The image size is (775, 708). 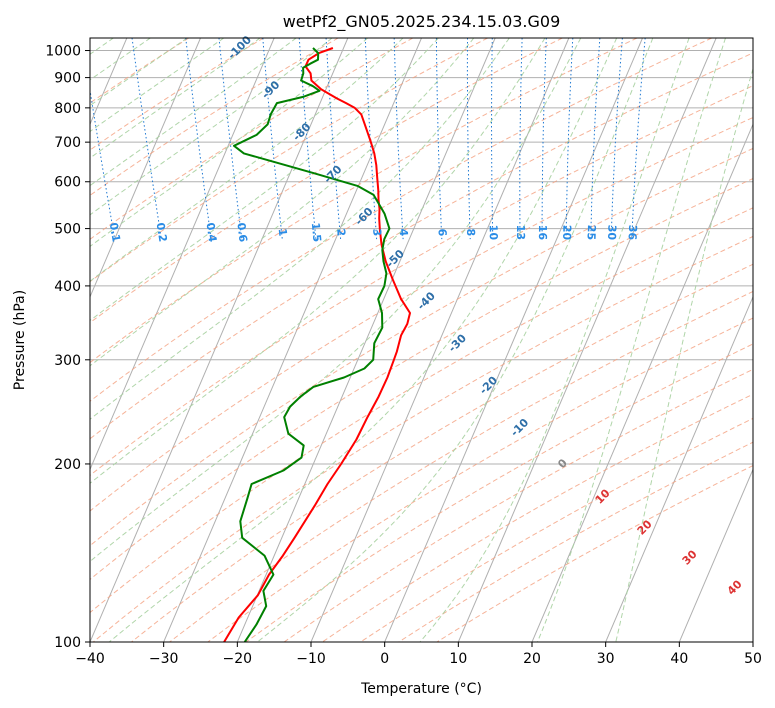 What do you see at coordinates (470, 232) in the screenshot?
I see `mixing-ratio-label: 8` at bounding box center [470, 232].